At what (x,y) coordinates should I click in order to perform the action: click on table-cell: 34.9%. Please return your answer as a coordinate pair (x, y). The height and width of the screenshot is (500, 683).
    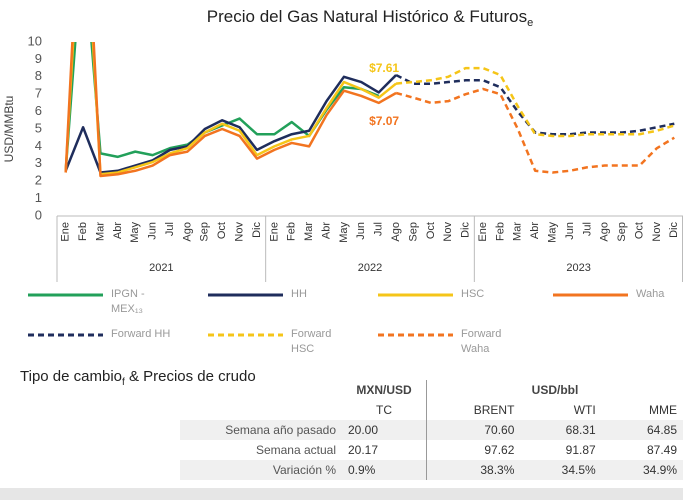
    Looking at the image, I should click on (659, 470).